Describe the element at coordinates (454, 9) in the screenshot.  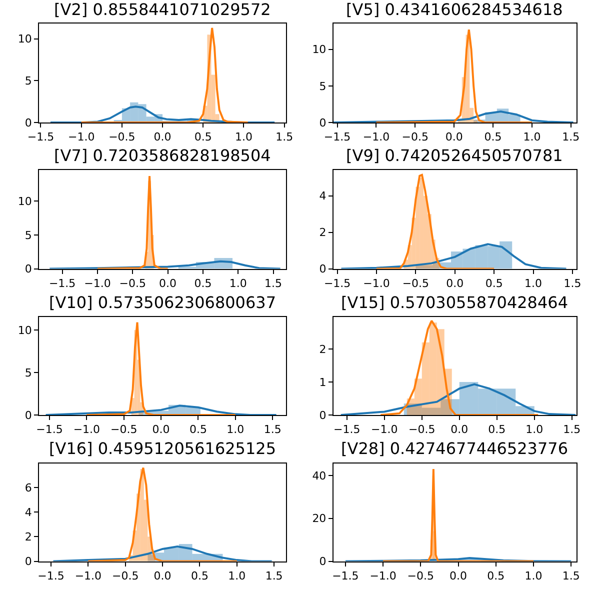
I see `chart-title: [V5] 0.4341606284534618` at that location.